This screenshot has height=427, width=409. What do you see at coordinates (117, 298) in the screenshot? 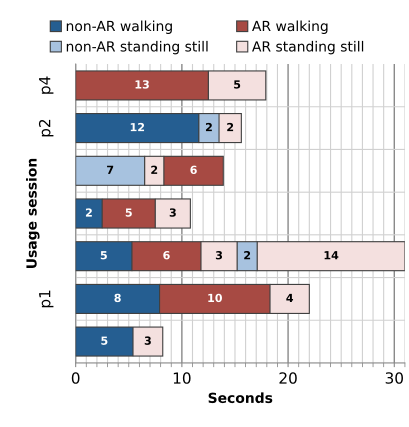
I see `data-label: 8` at bounding box center [117, 298].